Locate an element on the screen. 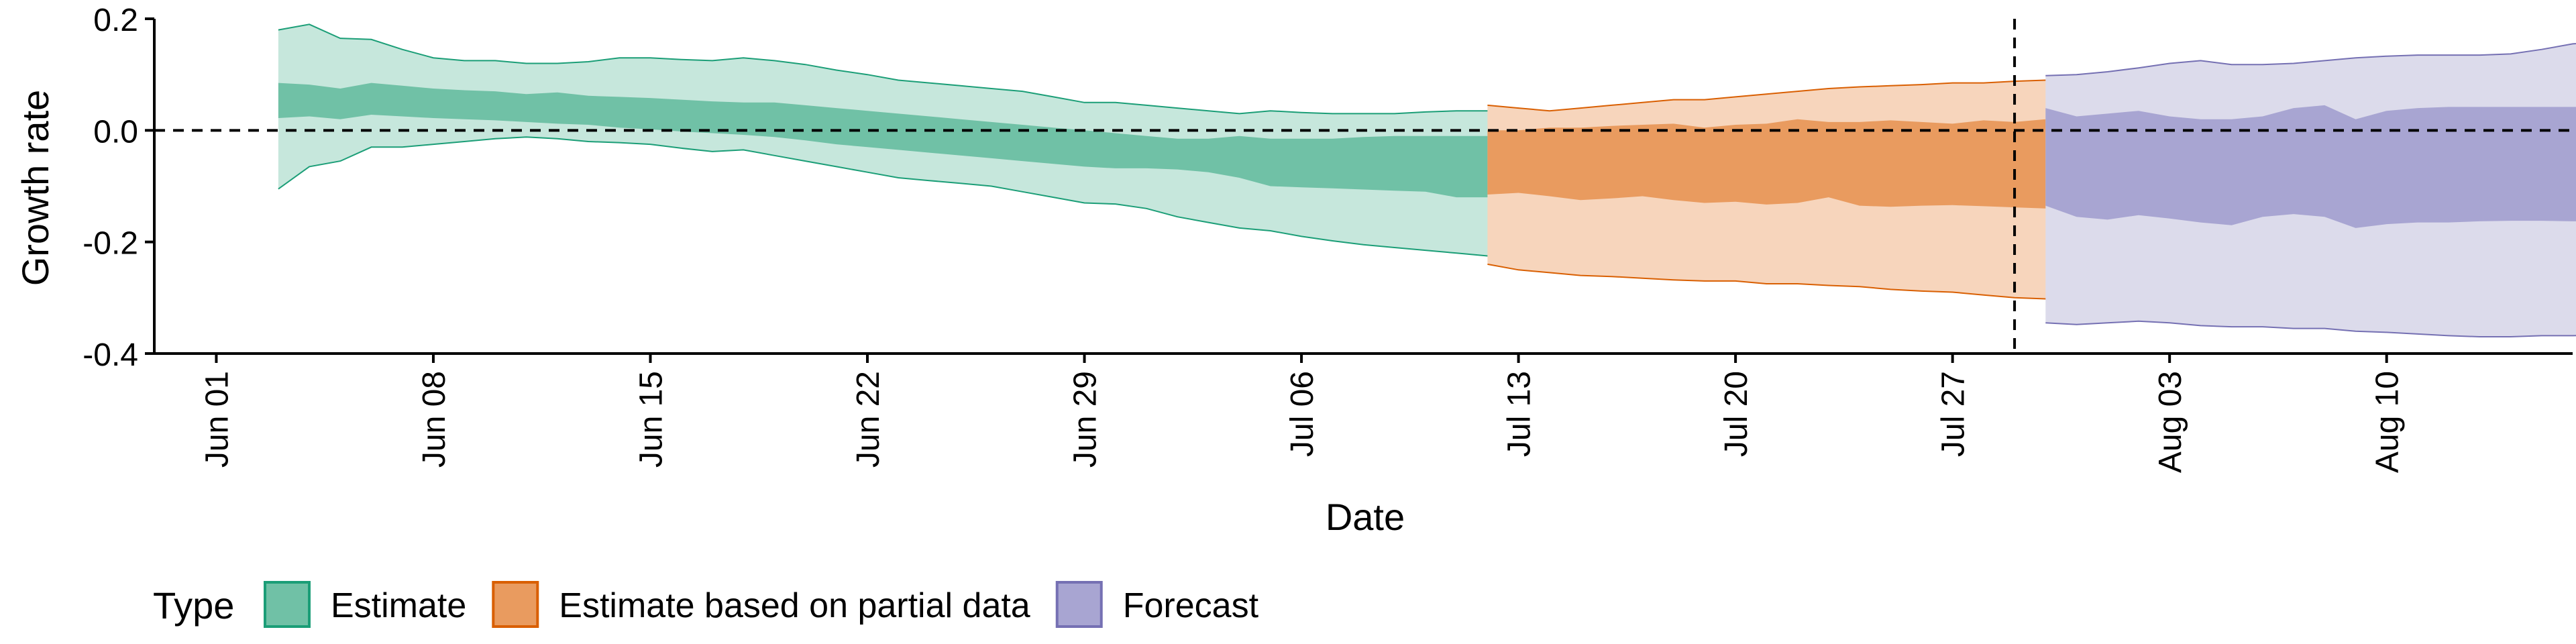 Image resolution: width=2576 pixels, height=644 pixels. x-tick-label: Jun 29 is located at coordinates (1086, 419).